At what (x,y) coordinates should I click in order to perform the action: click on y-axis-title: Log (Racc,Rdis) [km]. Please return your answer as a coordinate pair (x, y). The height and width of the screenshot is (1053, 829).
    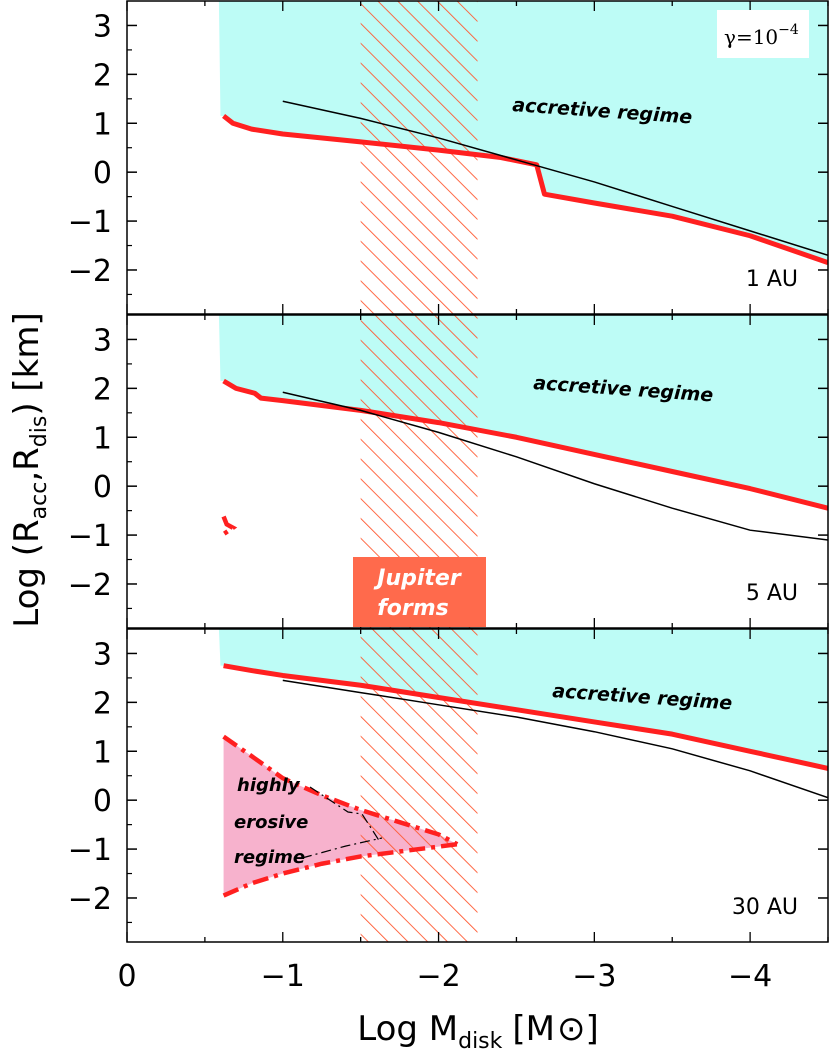
    Looking at the image, I should click on (29, 470).